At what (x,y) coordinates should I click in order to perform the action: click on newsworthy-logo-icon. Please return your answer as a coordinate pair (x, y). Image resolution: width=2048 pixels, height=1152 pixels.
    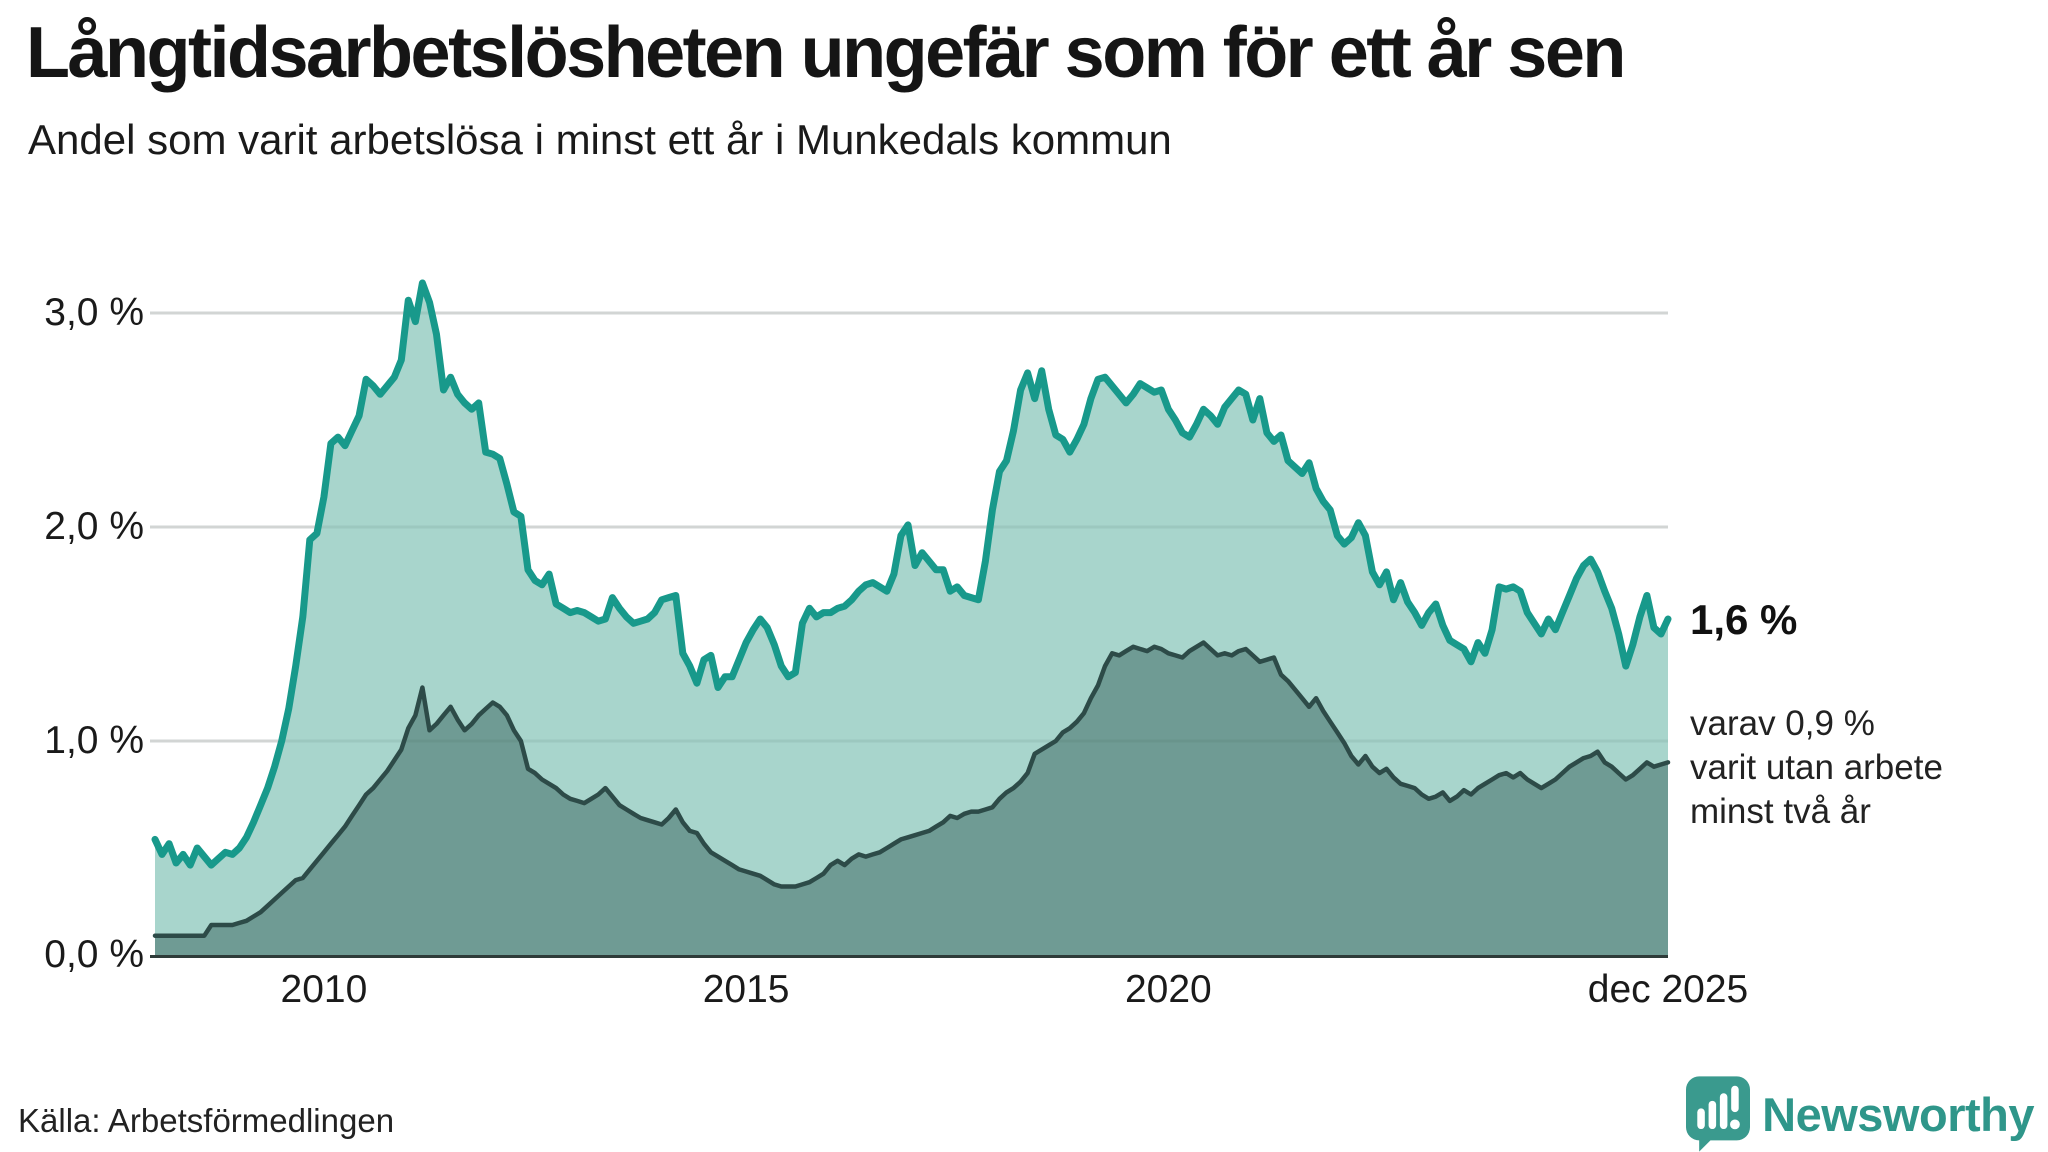
    Looking at the image, I should click on (1718, 1114).